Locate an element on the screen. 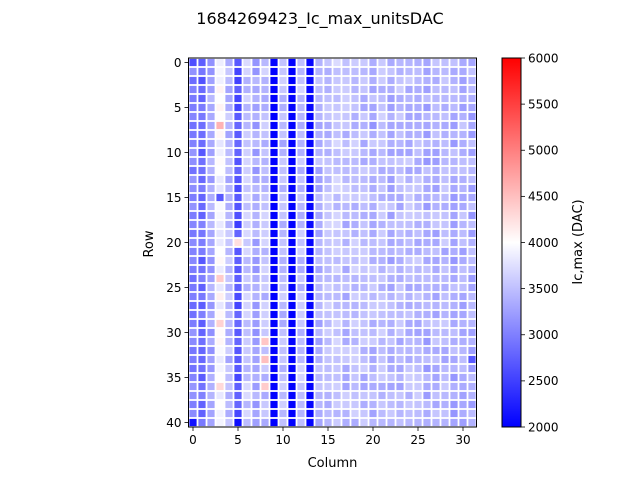  colorbar-tick-label: 3500 is located at coordinates (543, 289).